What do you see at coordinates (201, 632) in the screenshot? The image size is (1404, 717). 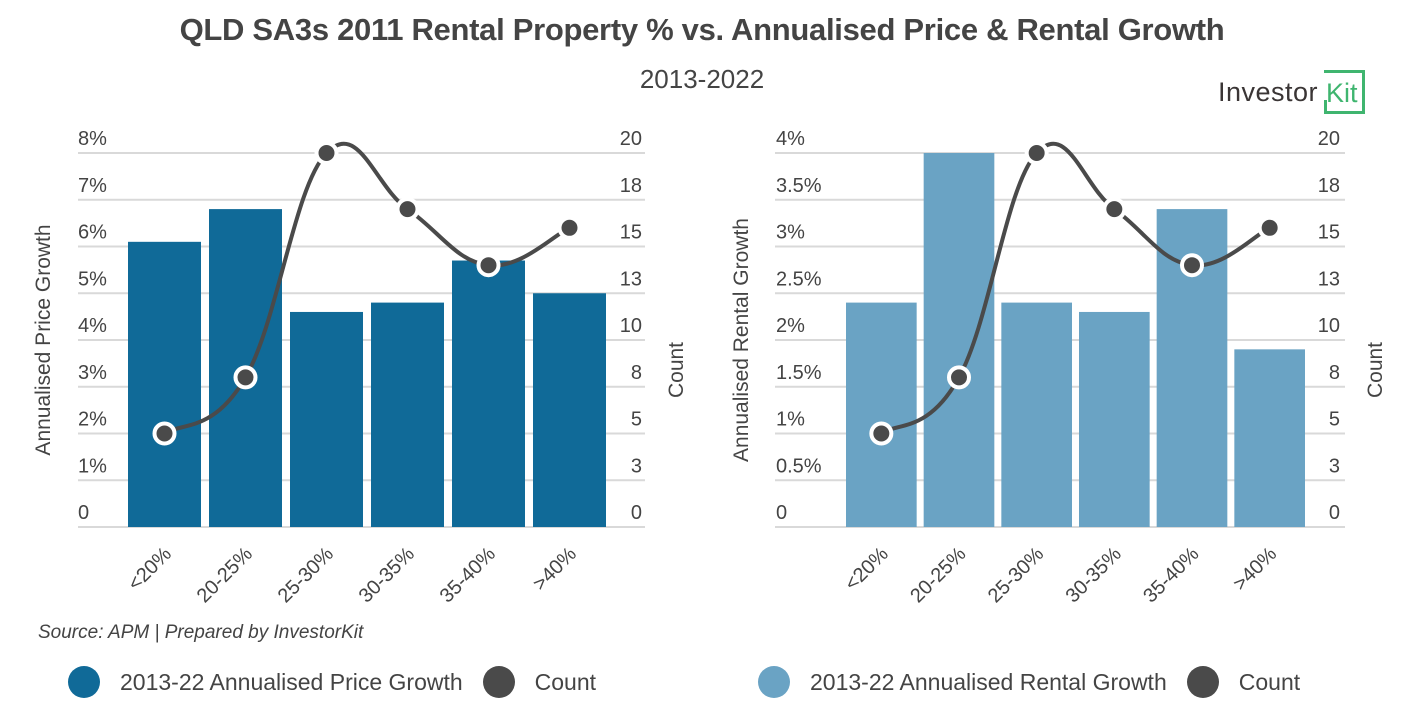 I see `source-note: Source: APM | Prepared by InvestorKit` at bounding box center [201, 632].